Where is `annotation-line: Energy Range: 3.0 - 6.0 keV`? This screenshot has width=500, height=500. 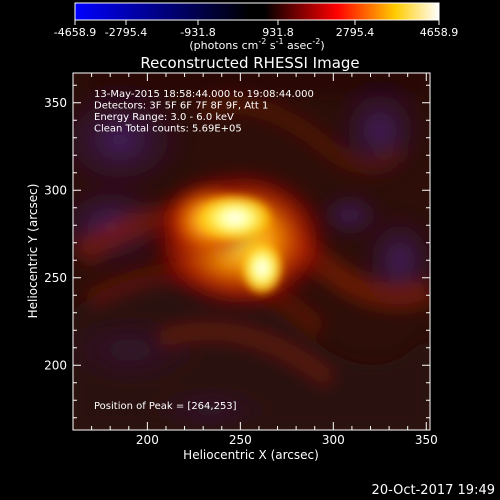 annotation-line: Energy Range: 3.0 - 6.0 keV is located at coordinates (164, 117).